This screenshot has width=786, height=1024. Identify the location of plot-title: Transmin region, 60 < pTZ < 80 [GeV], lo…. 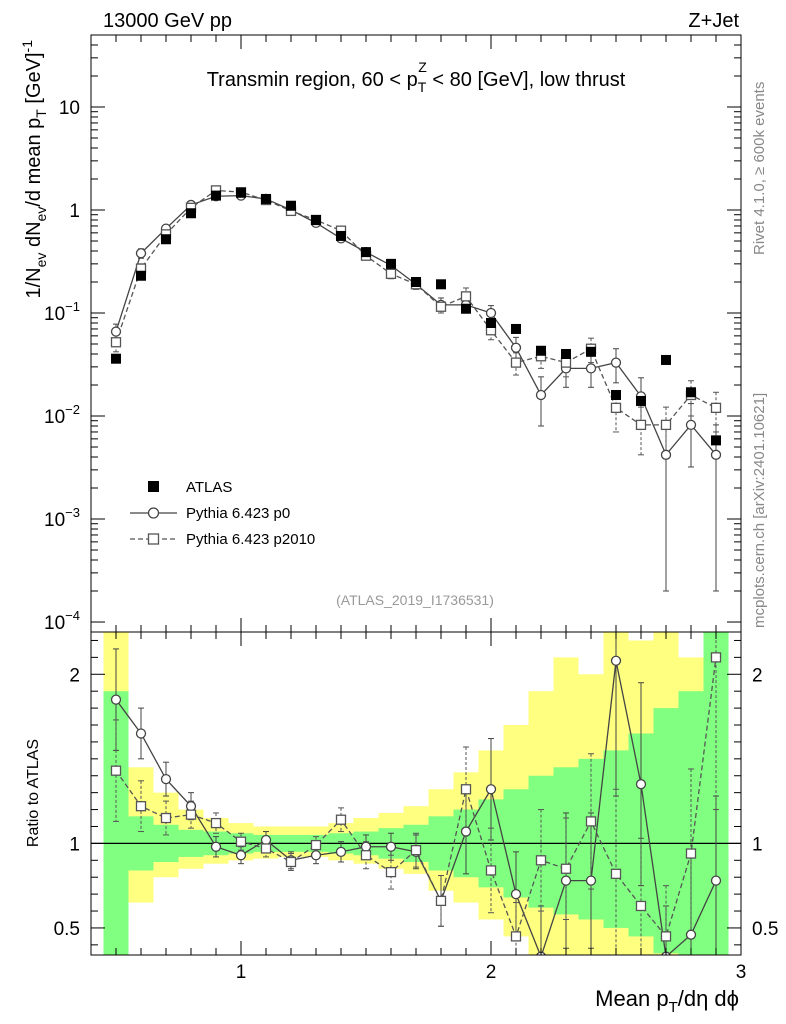
(416, 77).